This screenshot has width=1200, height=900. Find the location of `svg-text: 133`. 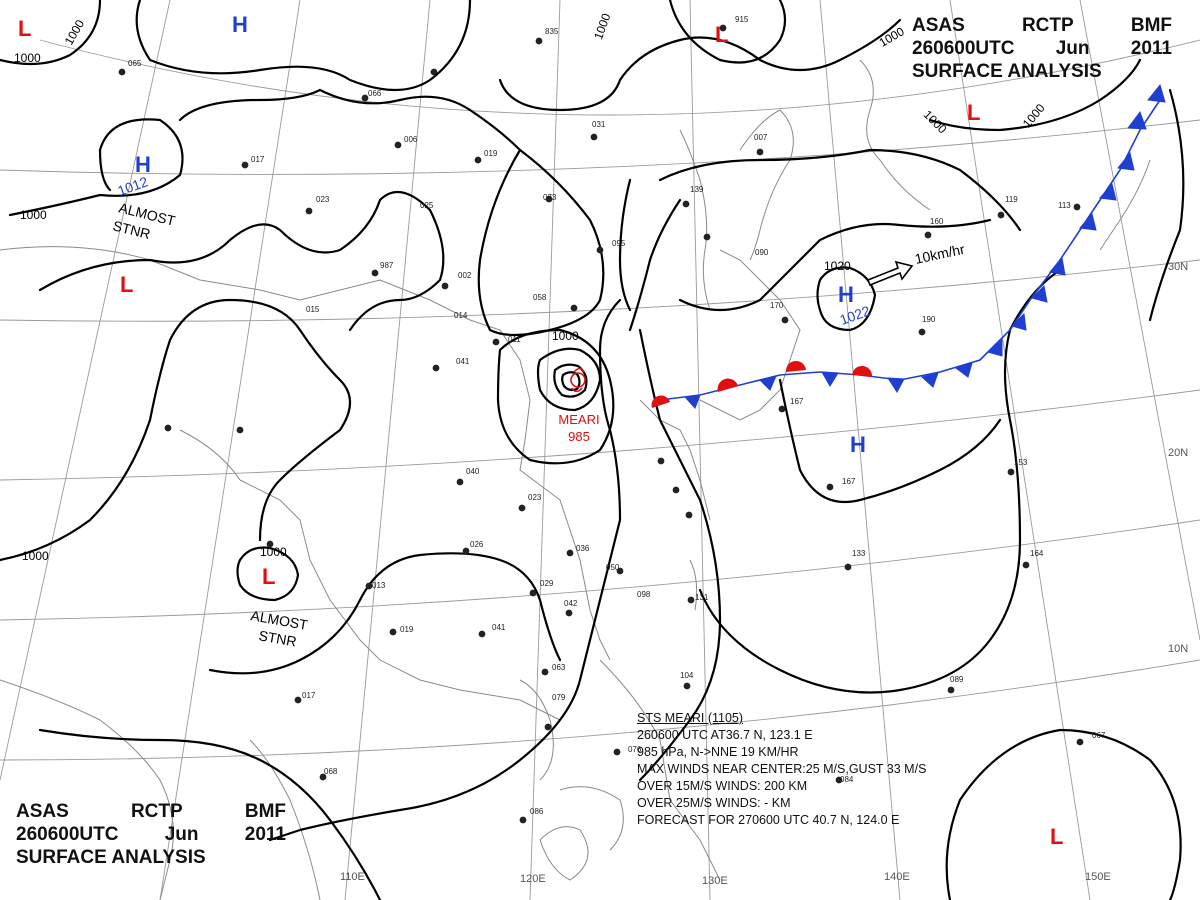

svg-text: 133 is located at coordinates (859, 553).